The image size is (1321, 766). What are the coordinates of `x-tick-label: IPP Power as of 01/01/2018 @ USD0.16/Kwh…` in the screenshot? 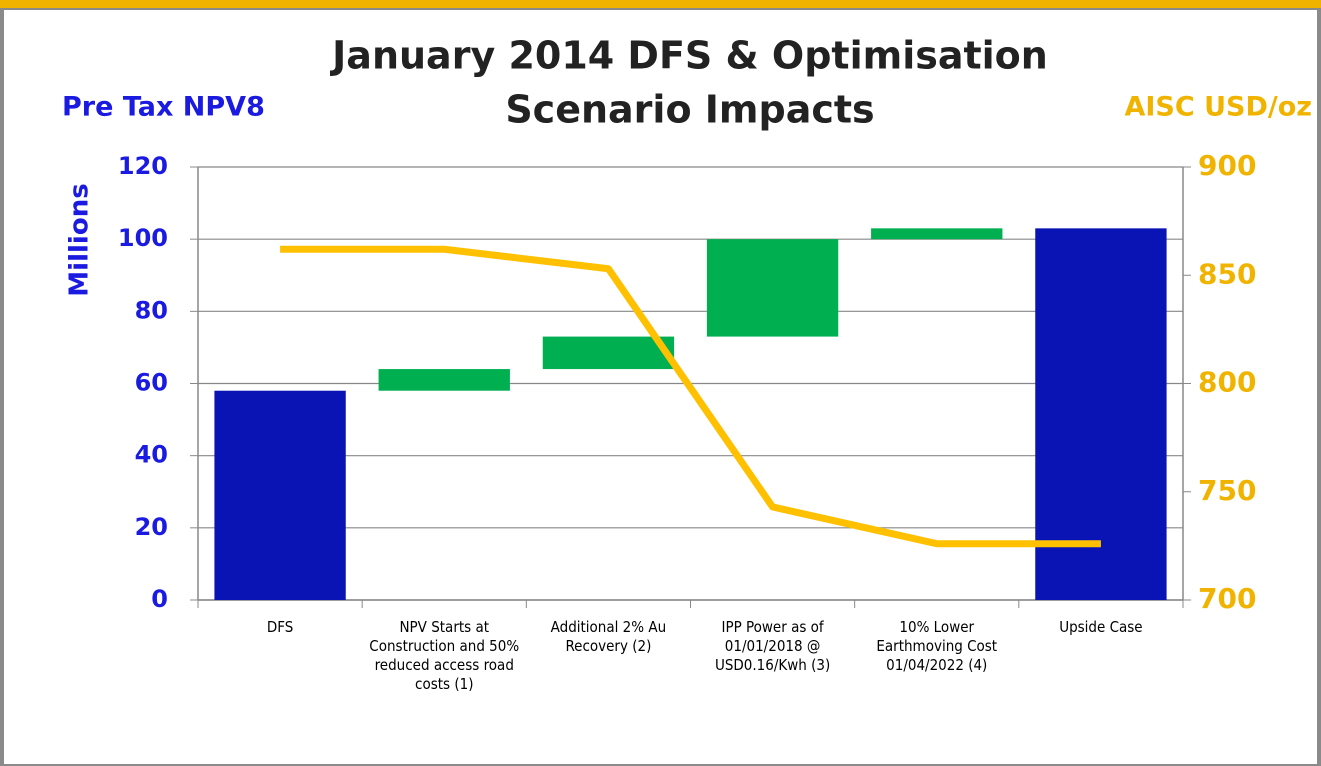 It's located at (772, 646).